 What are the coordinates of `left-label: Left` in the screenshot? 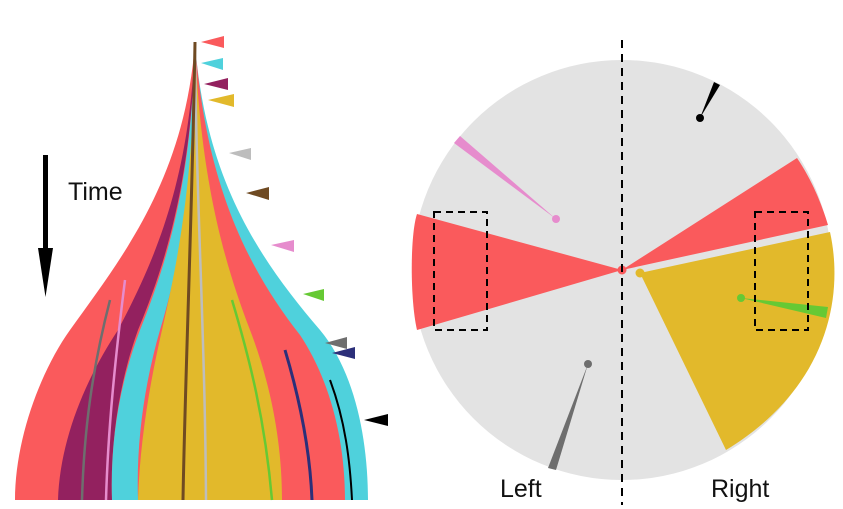 It's located at (521, 489).